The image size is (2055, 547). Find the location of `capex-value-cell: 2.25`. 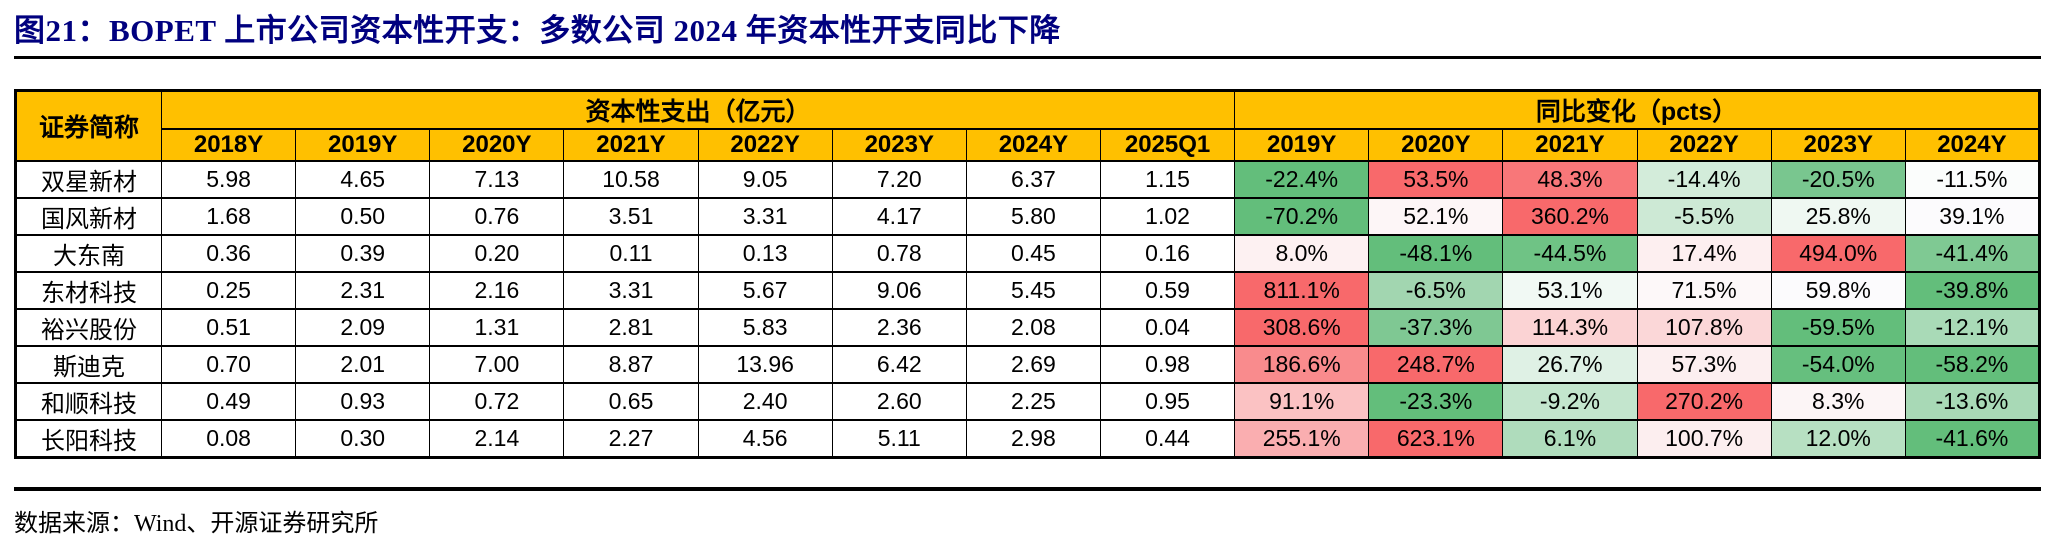

capex-value-cell: 2.25 is located at coordinates (1033, 401).